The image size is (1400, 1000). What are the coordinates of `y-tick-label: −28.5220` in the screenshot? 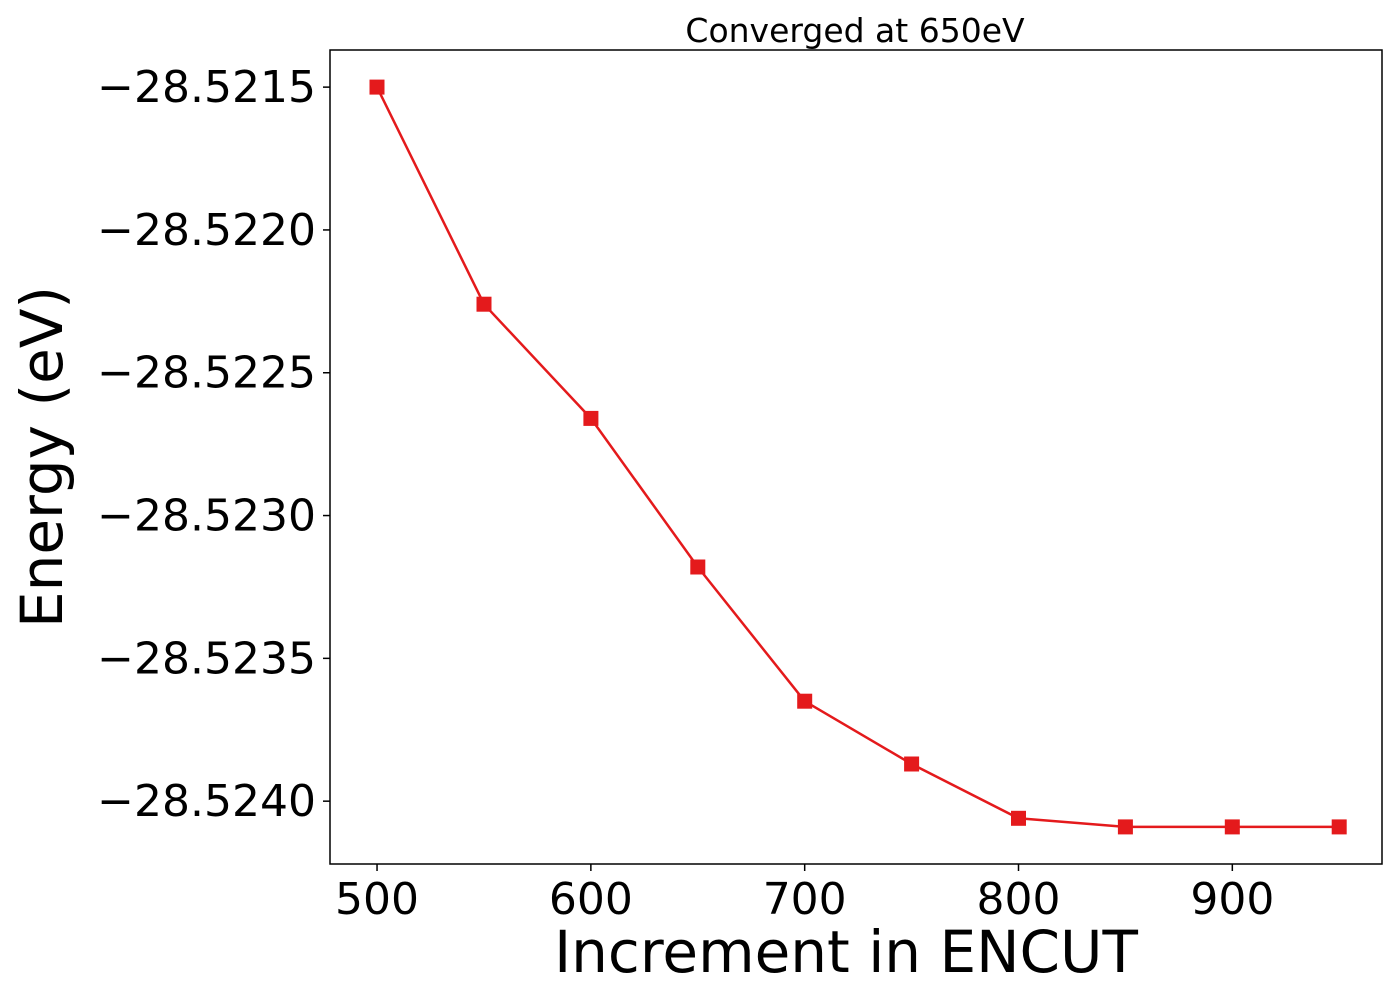 It's located at (206, 230).